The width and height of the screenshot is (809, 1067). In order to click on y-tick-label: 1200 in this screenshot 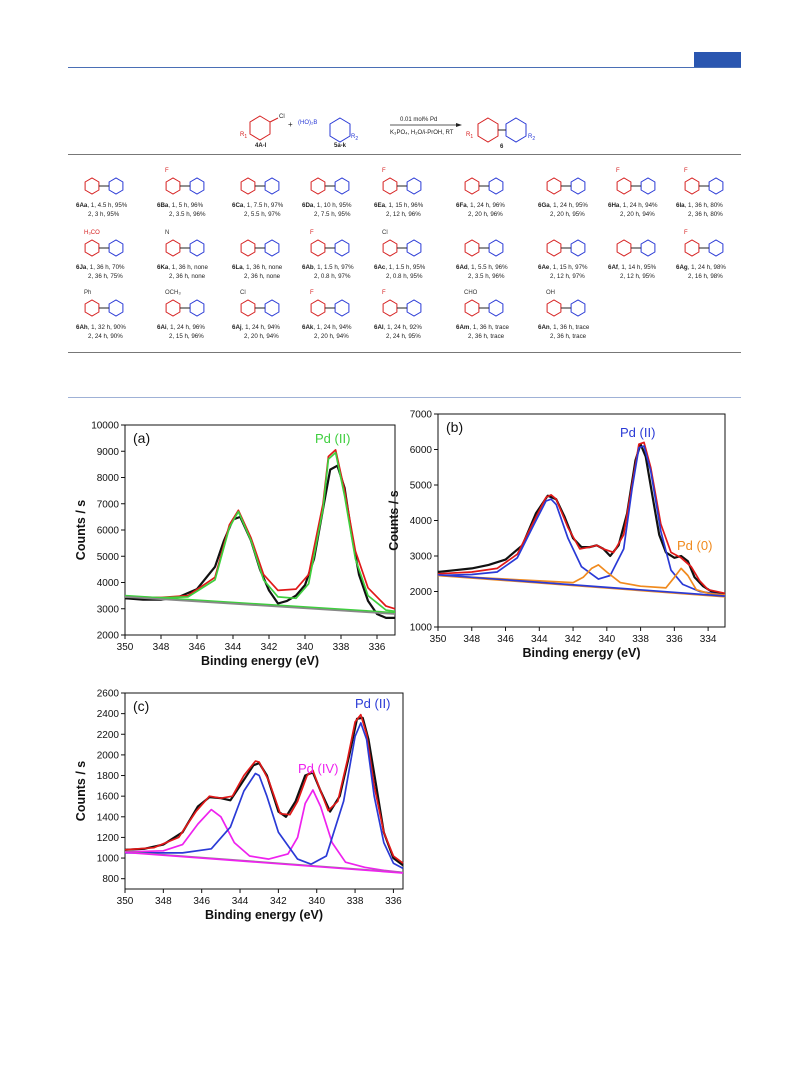, I will do `click(108, 838)`.